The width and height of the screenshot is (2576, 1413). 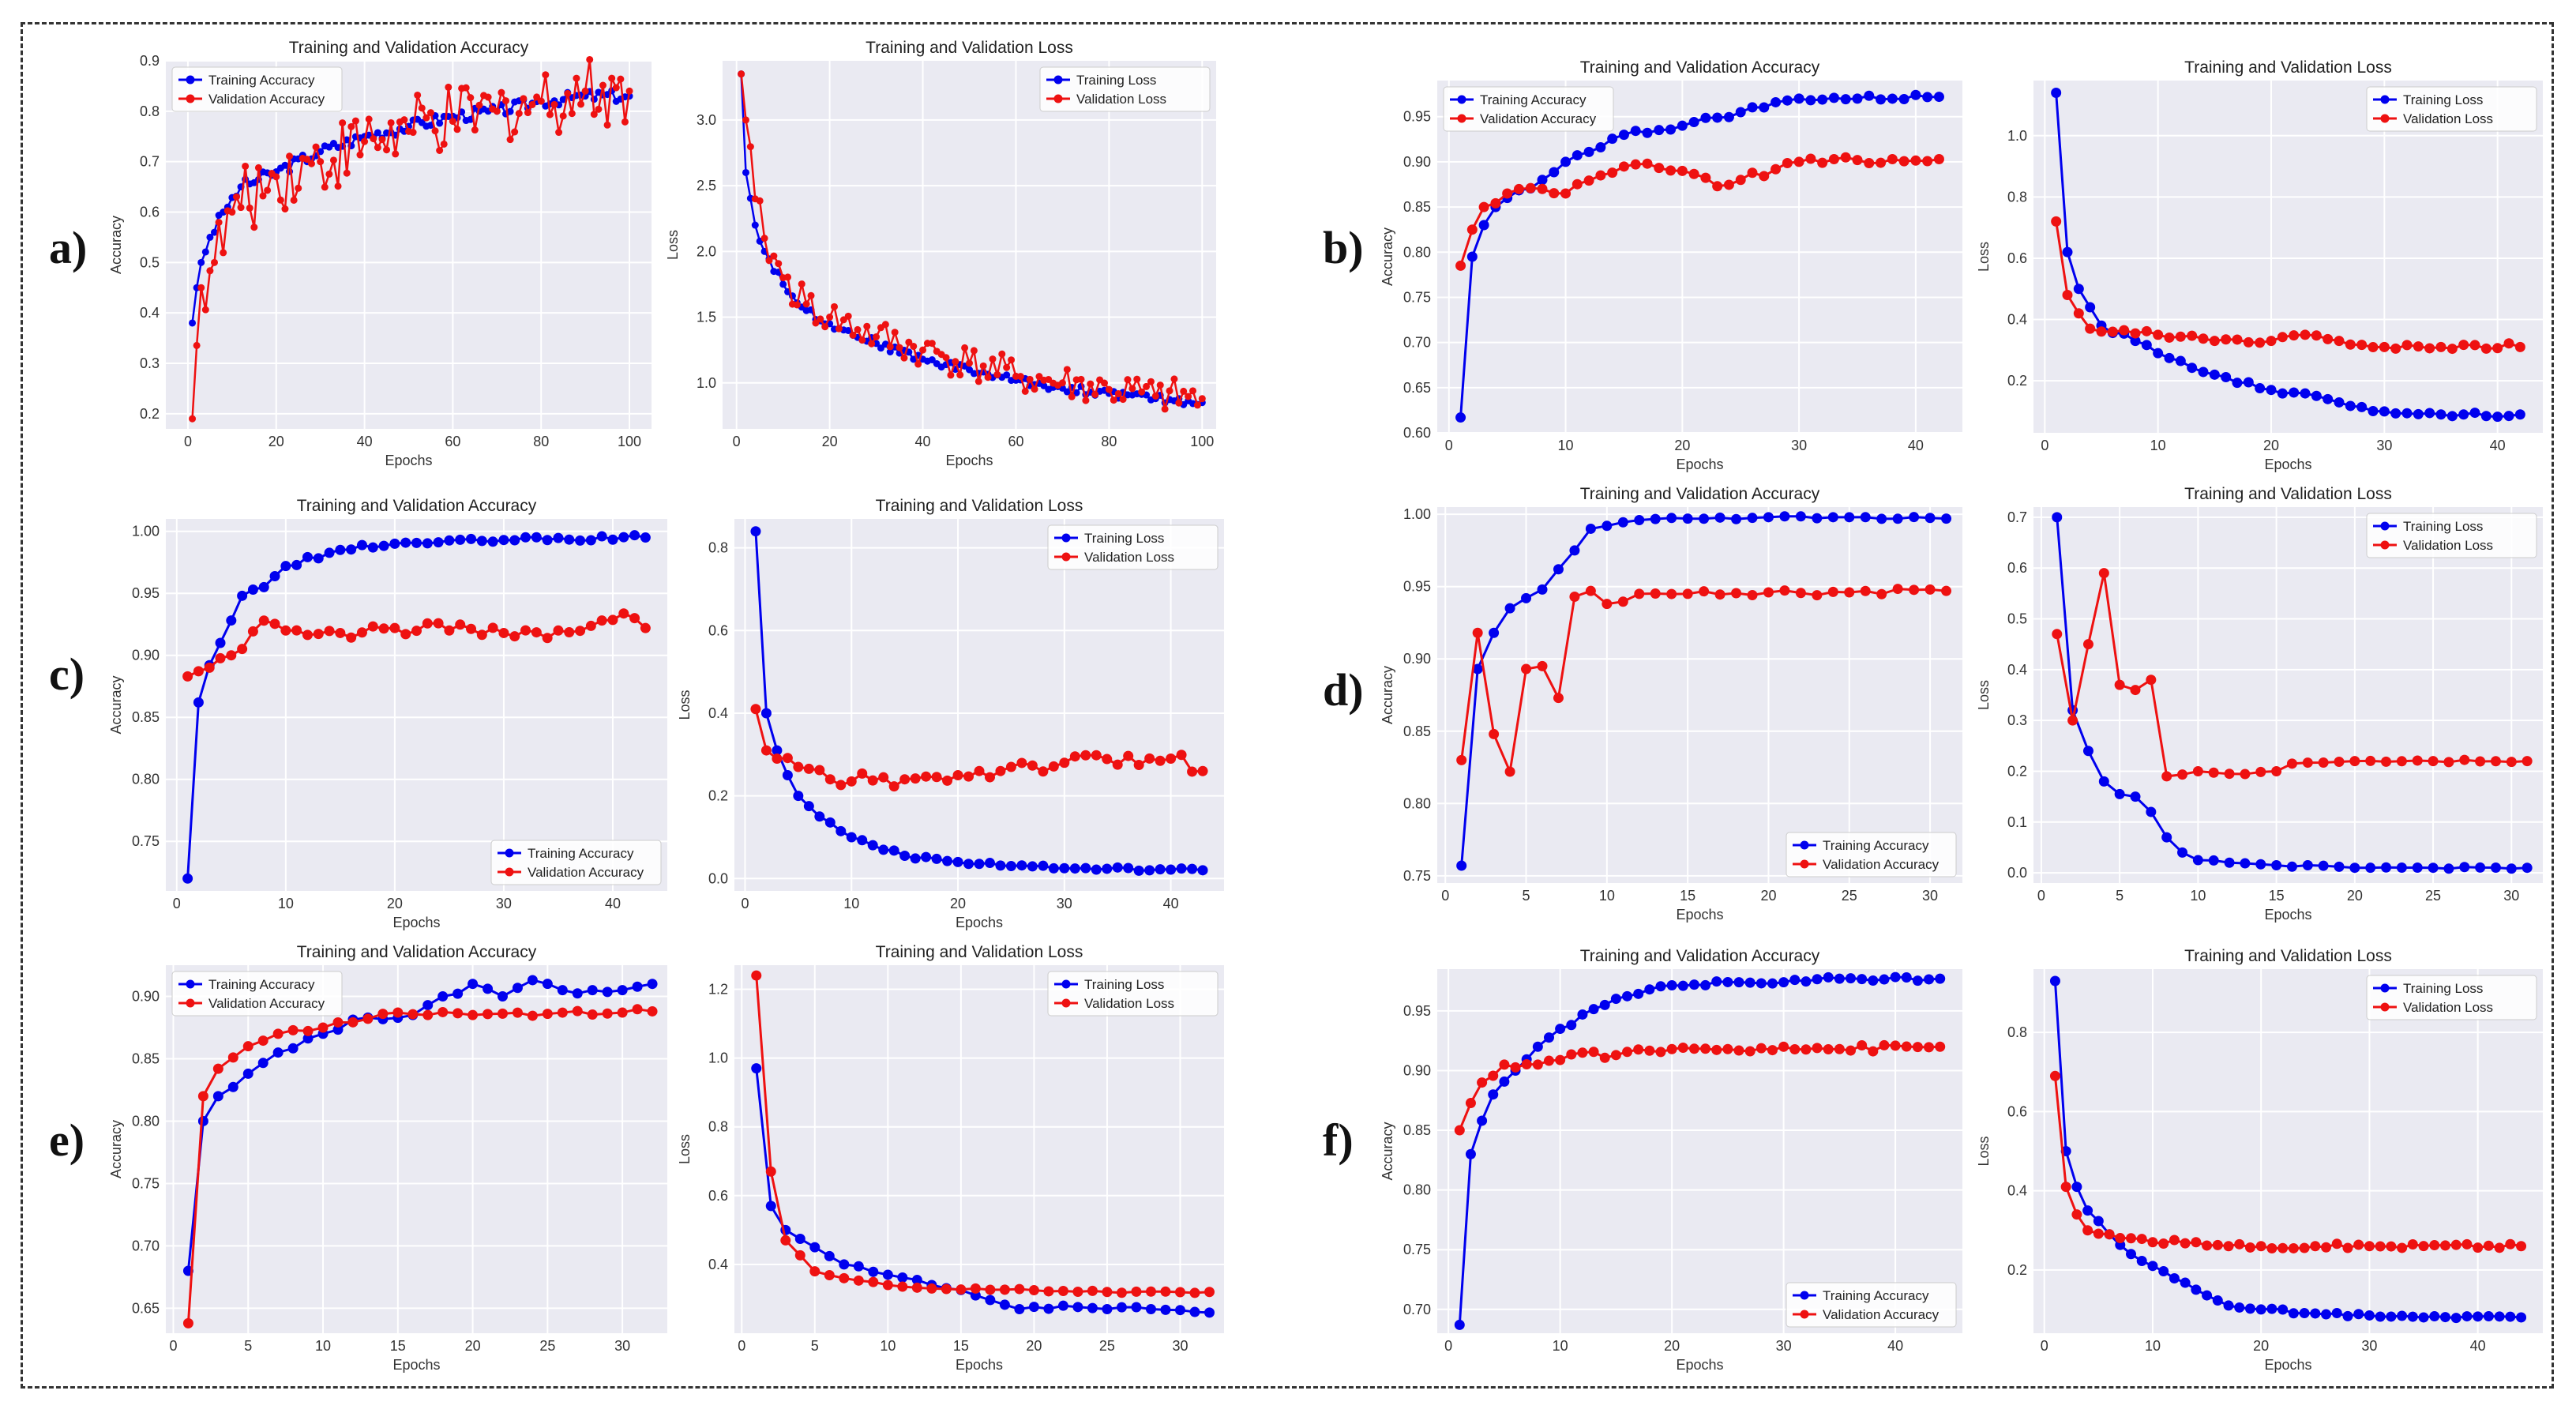 What do you see at coordinates (718, 630) in the screenshot?
I see `y-tick-label: 0.6` at bounding box center [718, 630].